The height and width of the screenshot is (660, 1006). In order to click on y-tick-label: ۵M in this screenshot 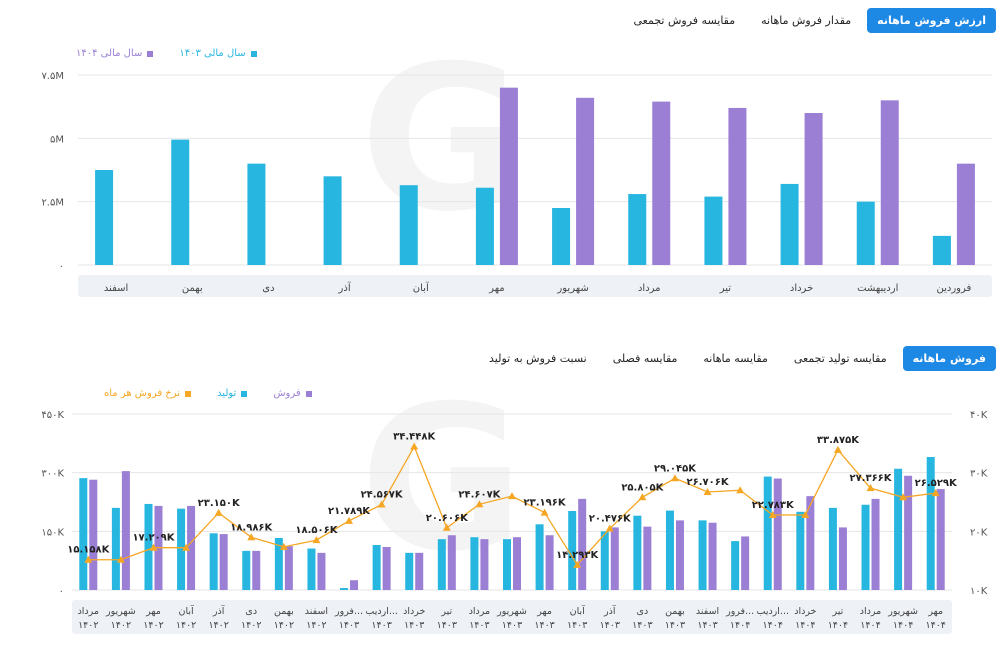, I will do `click(57, 139)`.